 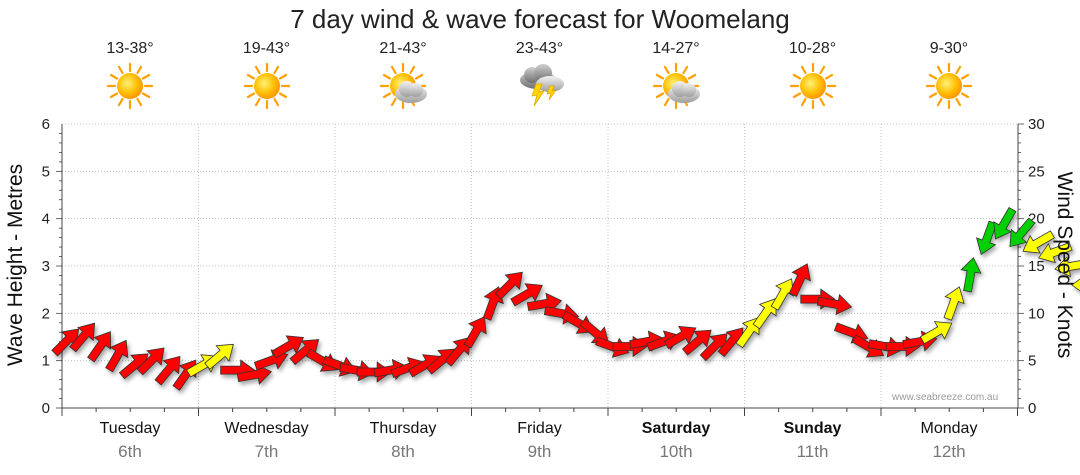 I want to click on day-name-label: Wednesday, so click(x=266, y=428).